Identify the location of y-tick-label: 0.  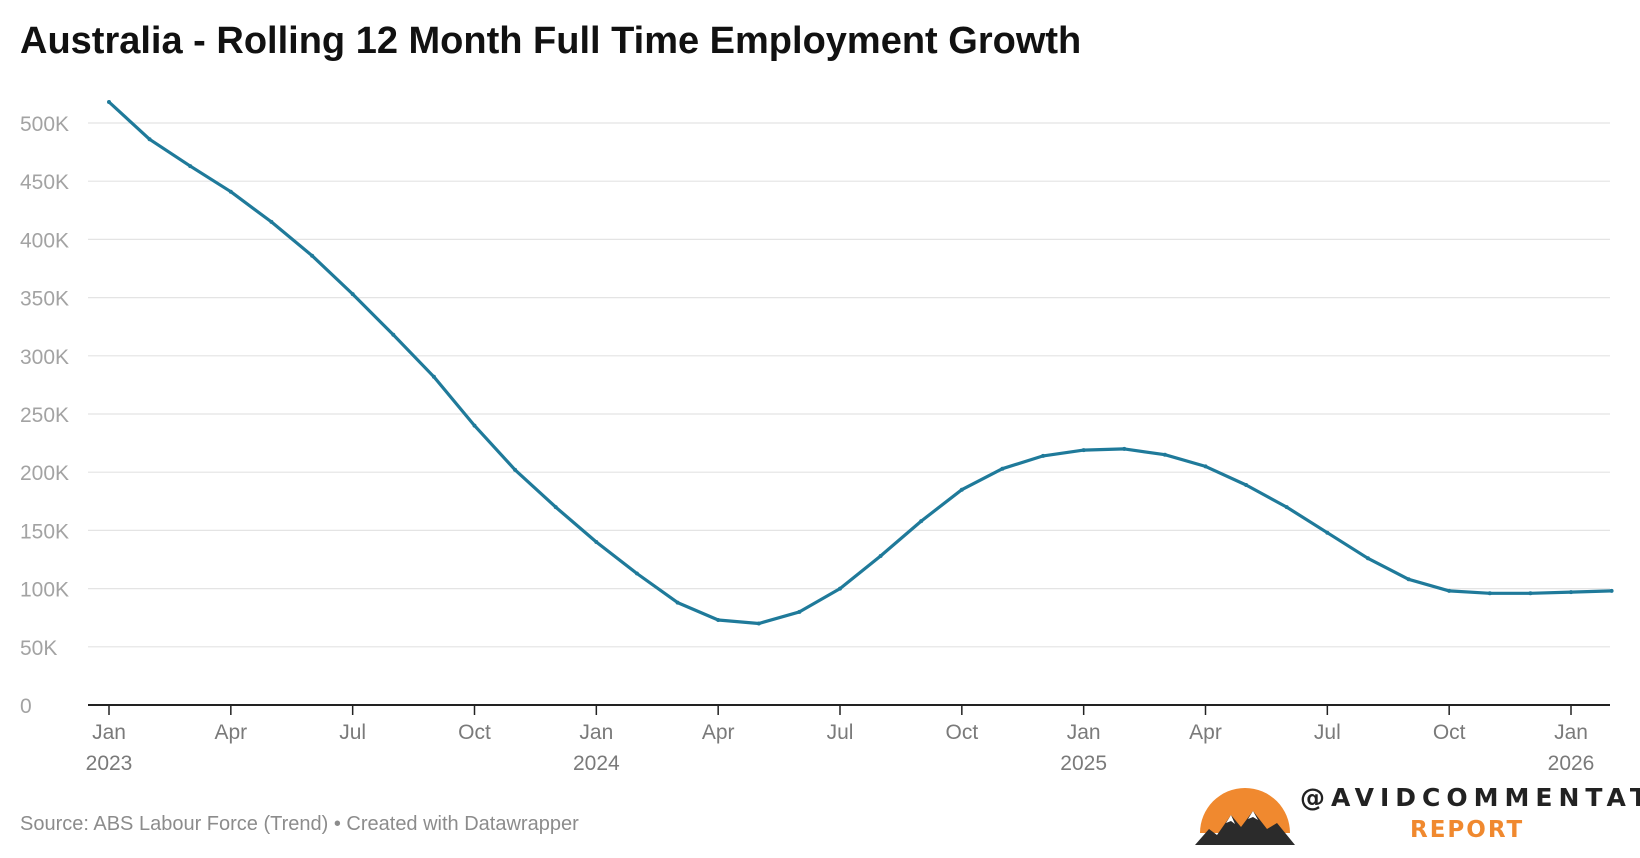
(26, 706).